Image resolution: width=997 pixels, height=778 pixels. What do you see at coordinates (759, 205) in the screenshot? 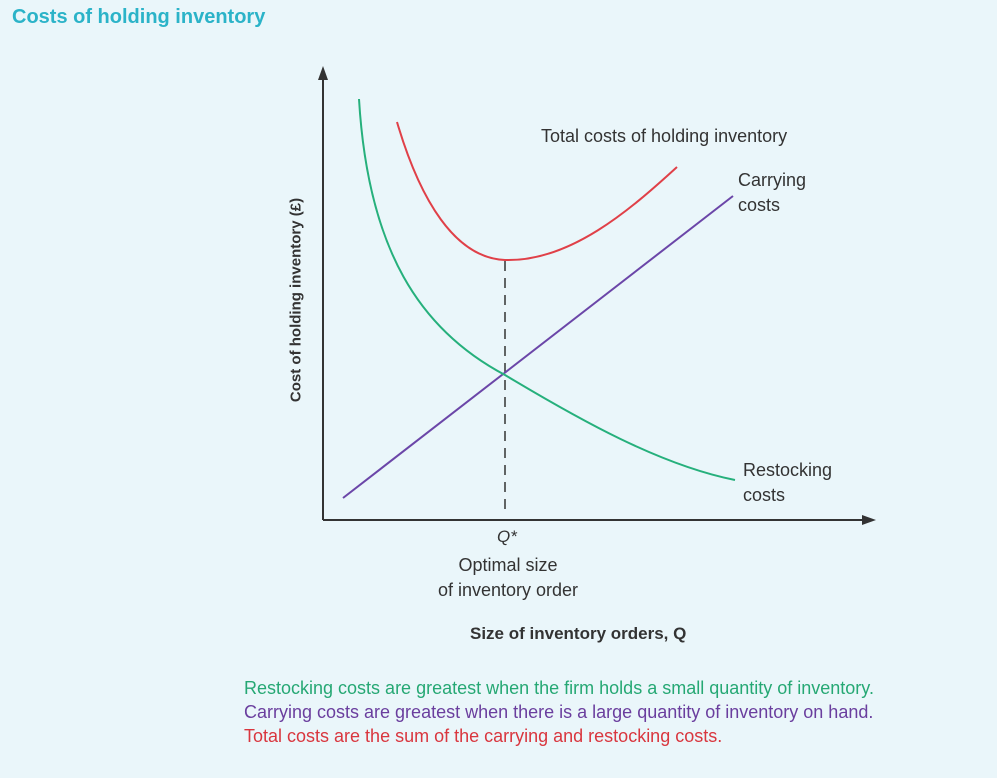
I see `carrying-costs-label-2: costs` at bounding box center [759, 205].